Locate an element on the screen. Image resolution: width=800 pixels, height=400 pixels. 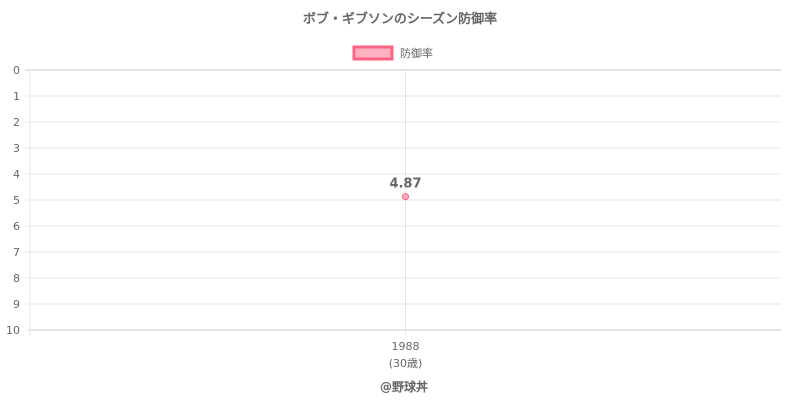
series-points: 4.87 is located at coordinates (405, 189).